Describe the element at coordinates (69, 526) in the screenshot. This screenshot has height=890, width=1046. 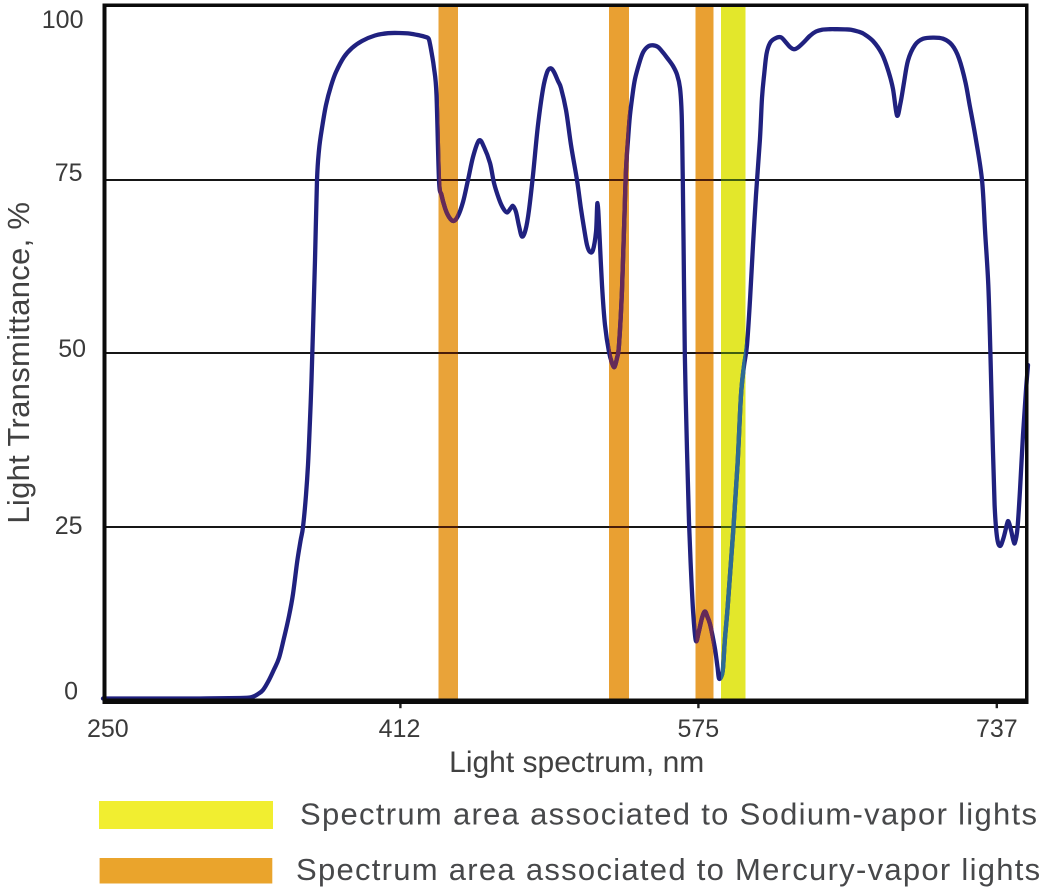
I see `svg-text: 25` at that location.